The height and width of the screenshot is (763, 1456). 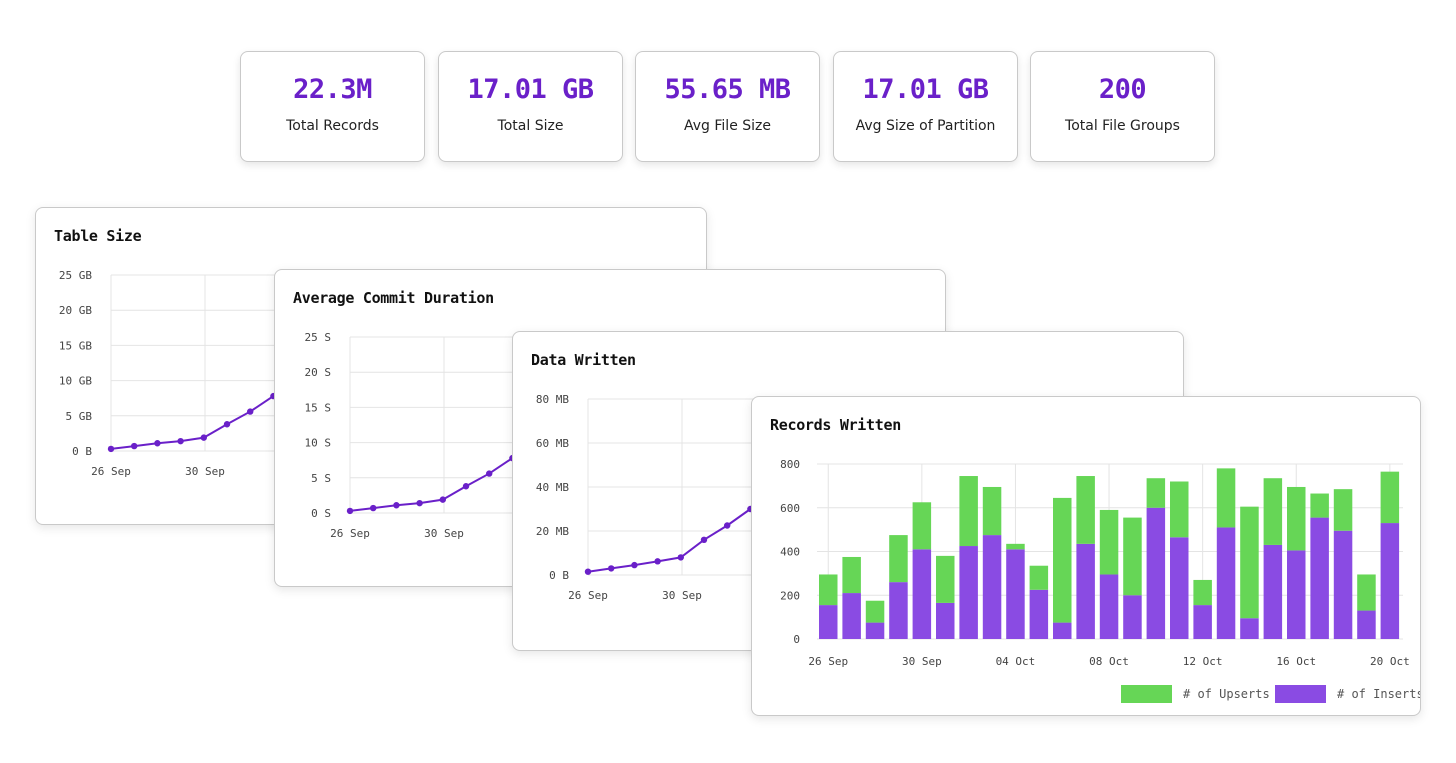 What do you see at coordinates (790, 508) in the screenshot?
I see `y-tick-label: 600` at bounding box center [790, 508].